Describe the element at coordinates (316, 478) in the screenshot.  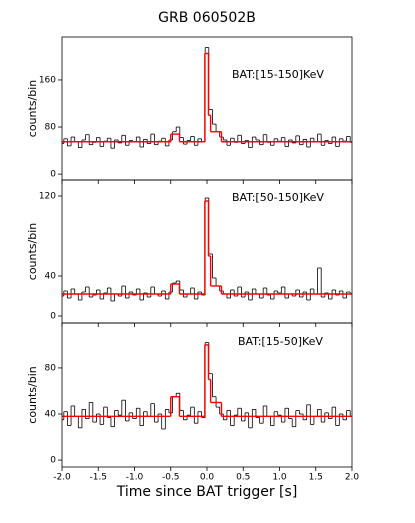
I see `x-tick-label: 1.5` at that location.